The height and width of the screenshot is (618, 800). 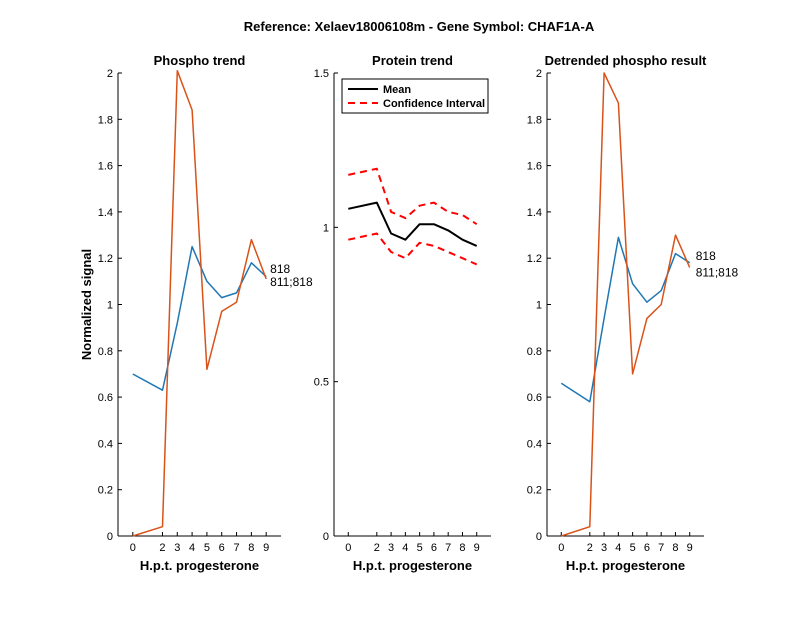 What do you see at coordinates (397, 90) in the screenshot?
I see `legend-entry-label: Mean` at bounding box center [397, 90].